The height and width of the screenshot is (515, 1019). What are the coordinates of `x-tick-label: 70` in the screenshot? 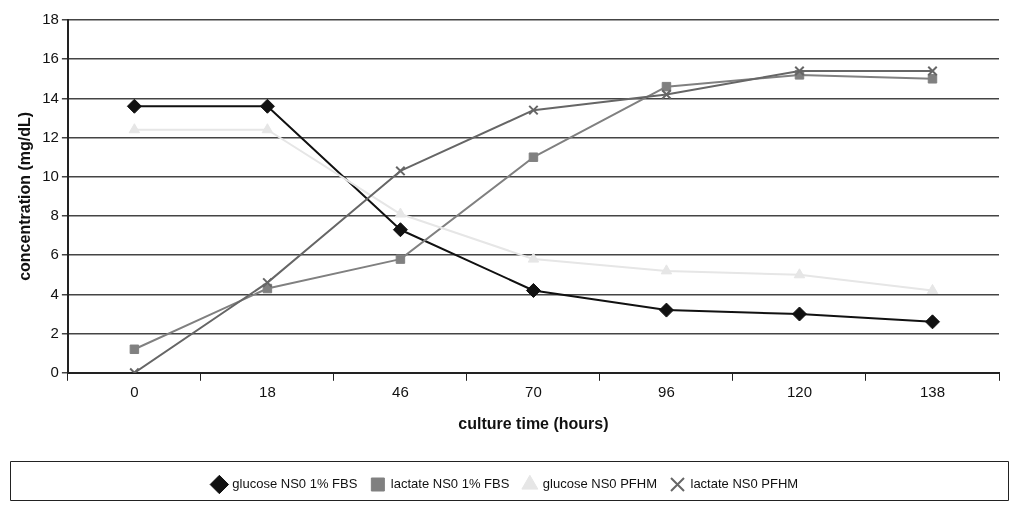 It's located at (533, 391).